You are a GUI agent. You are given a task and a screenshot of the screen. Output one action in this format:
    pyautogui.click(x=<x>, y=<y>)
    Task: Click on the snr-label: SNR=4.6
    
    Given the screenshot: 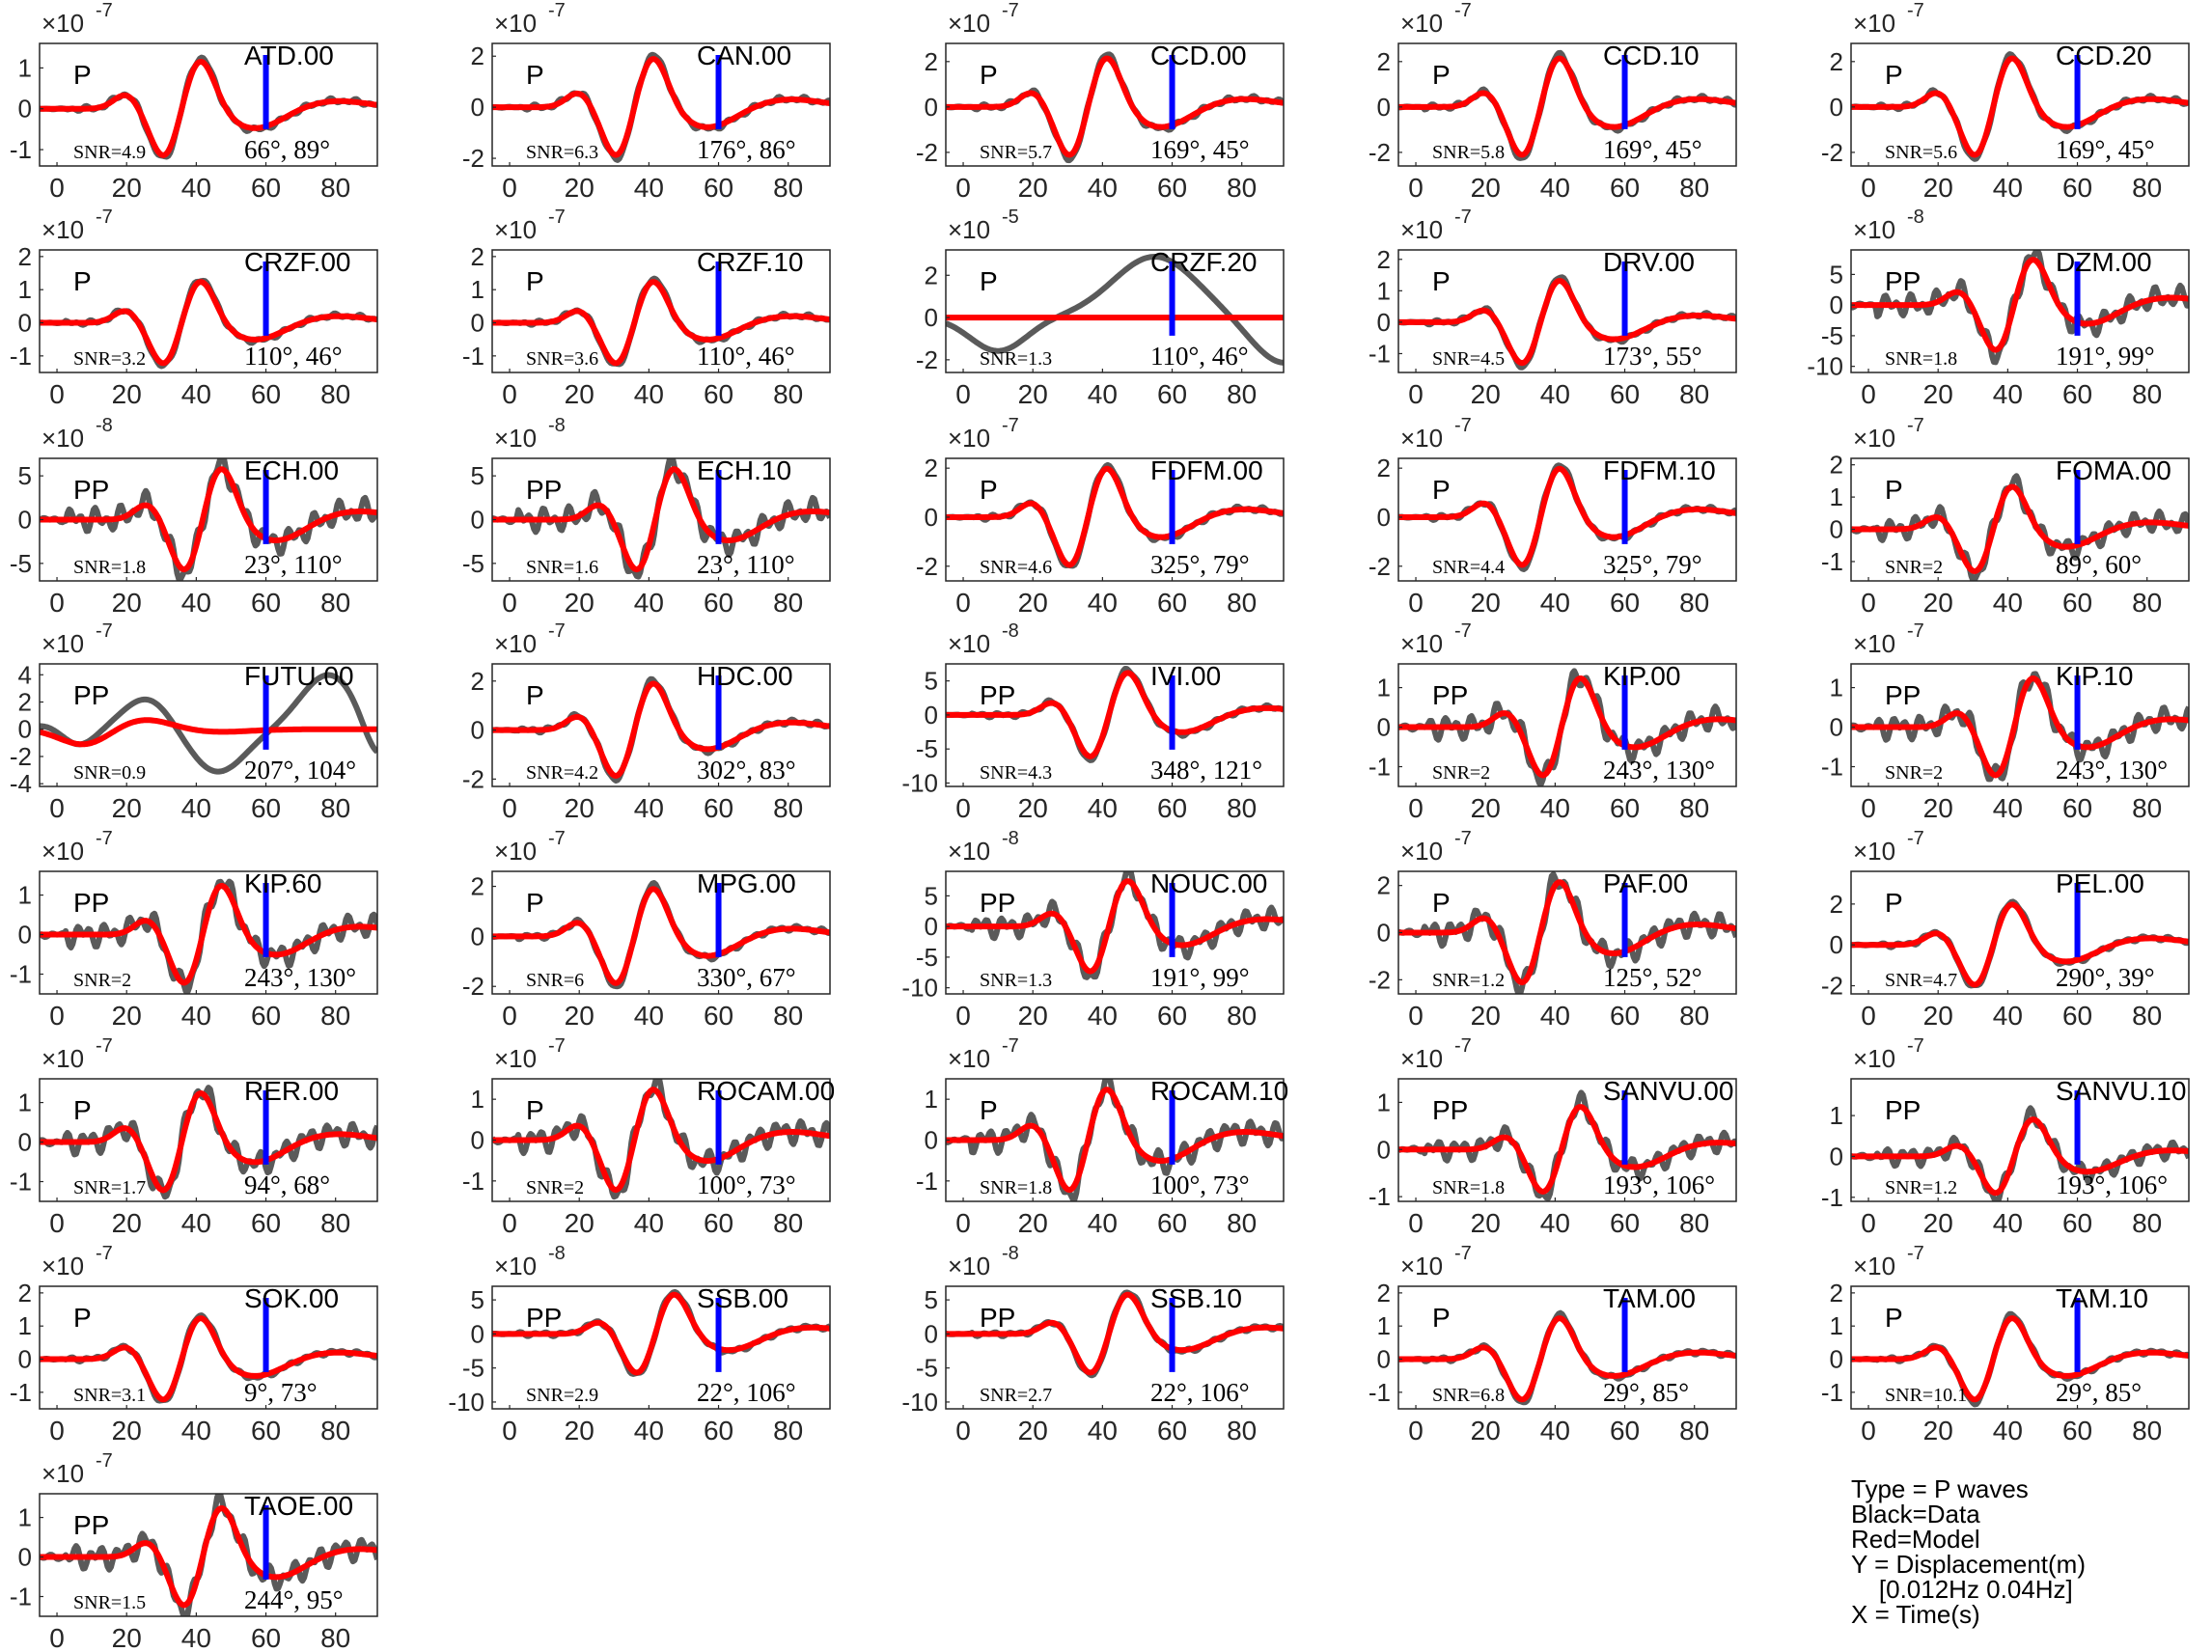 What is the action you would take?
    pyautogui.click(x=1016, y=567)
    